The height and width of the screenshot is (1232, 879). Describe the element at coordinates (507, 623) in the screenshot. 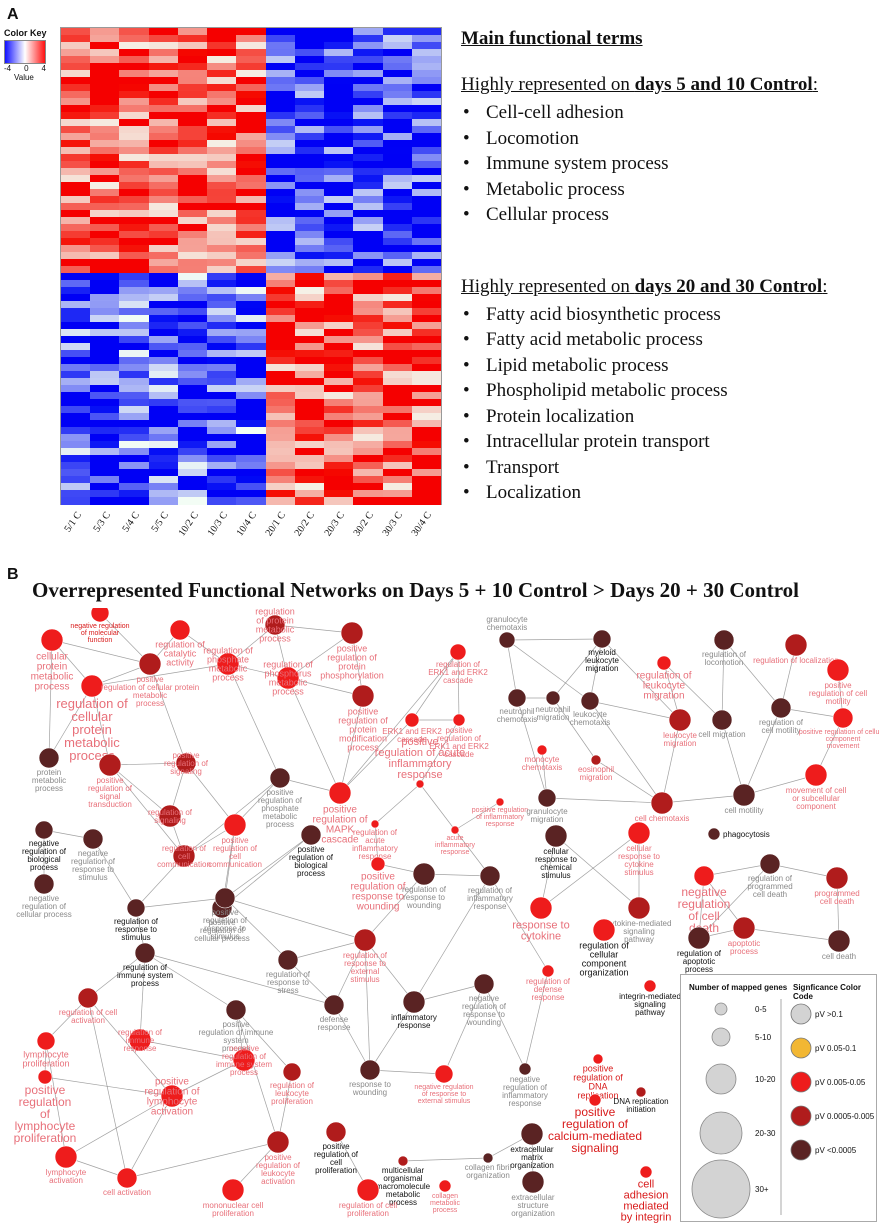

I see `network-node-label: granulocyte chemotaxis` at that location.